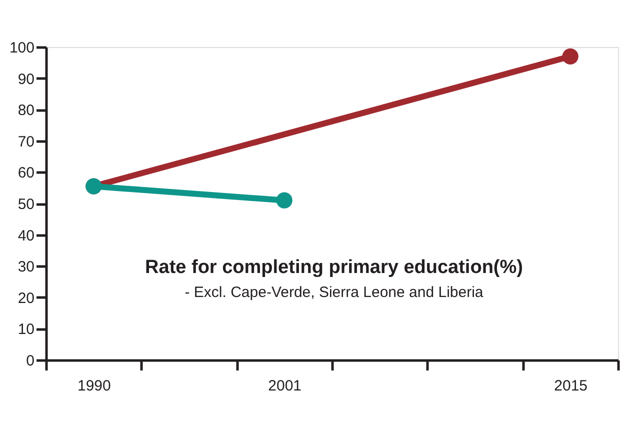 The width and height of the screenshot is (637, 427). I want to click on x-tick-label: 2001, so click(285, 386).